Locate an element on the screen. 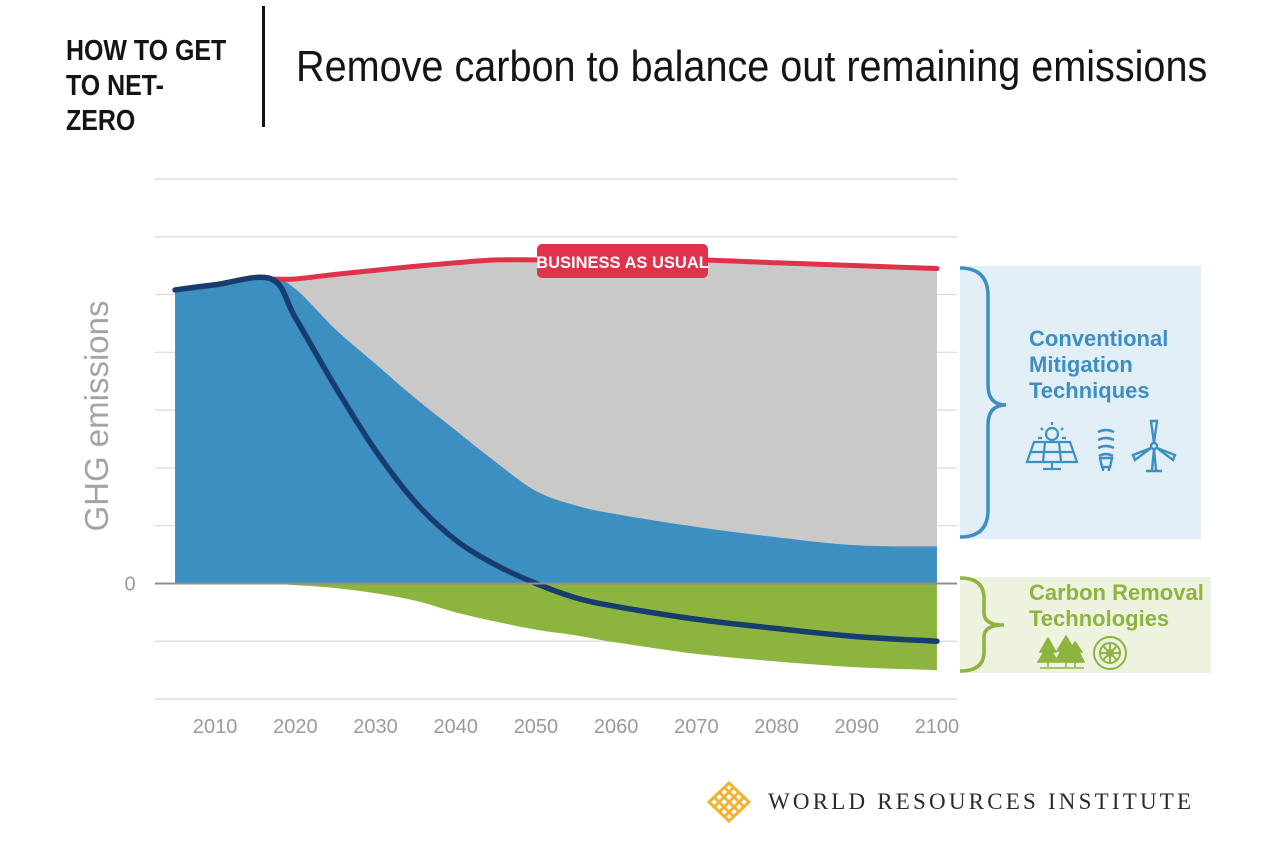 This screenshot has width=1280, height=867. x-tick-label: 2060 is located at coordinates (616, 727).